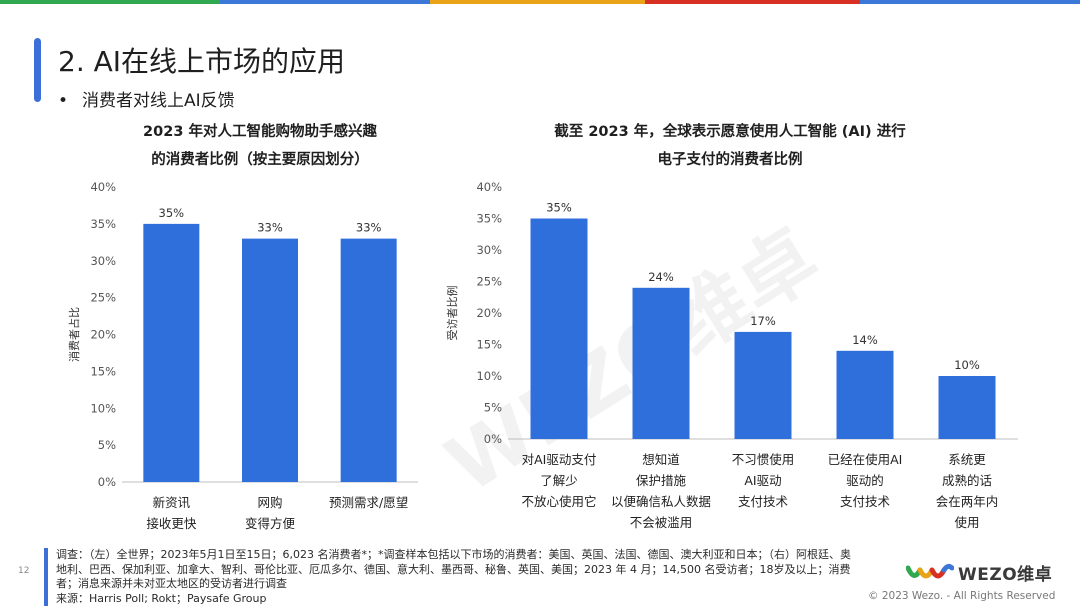 The height and width of the screenshot is (608, 1080). Describe the element at coordinates (489, 313) in the screenshot. I see `right-chart-y-tick-label: 20%` at that location.